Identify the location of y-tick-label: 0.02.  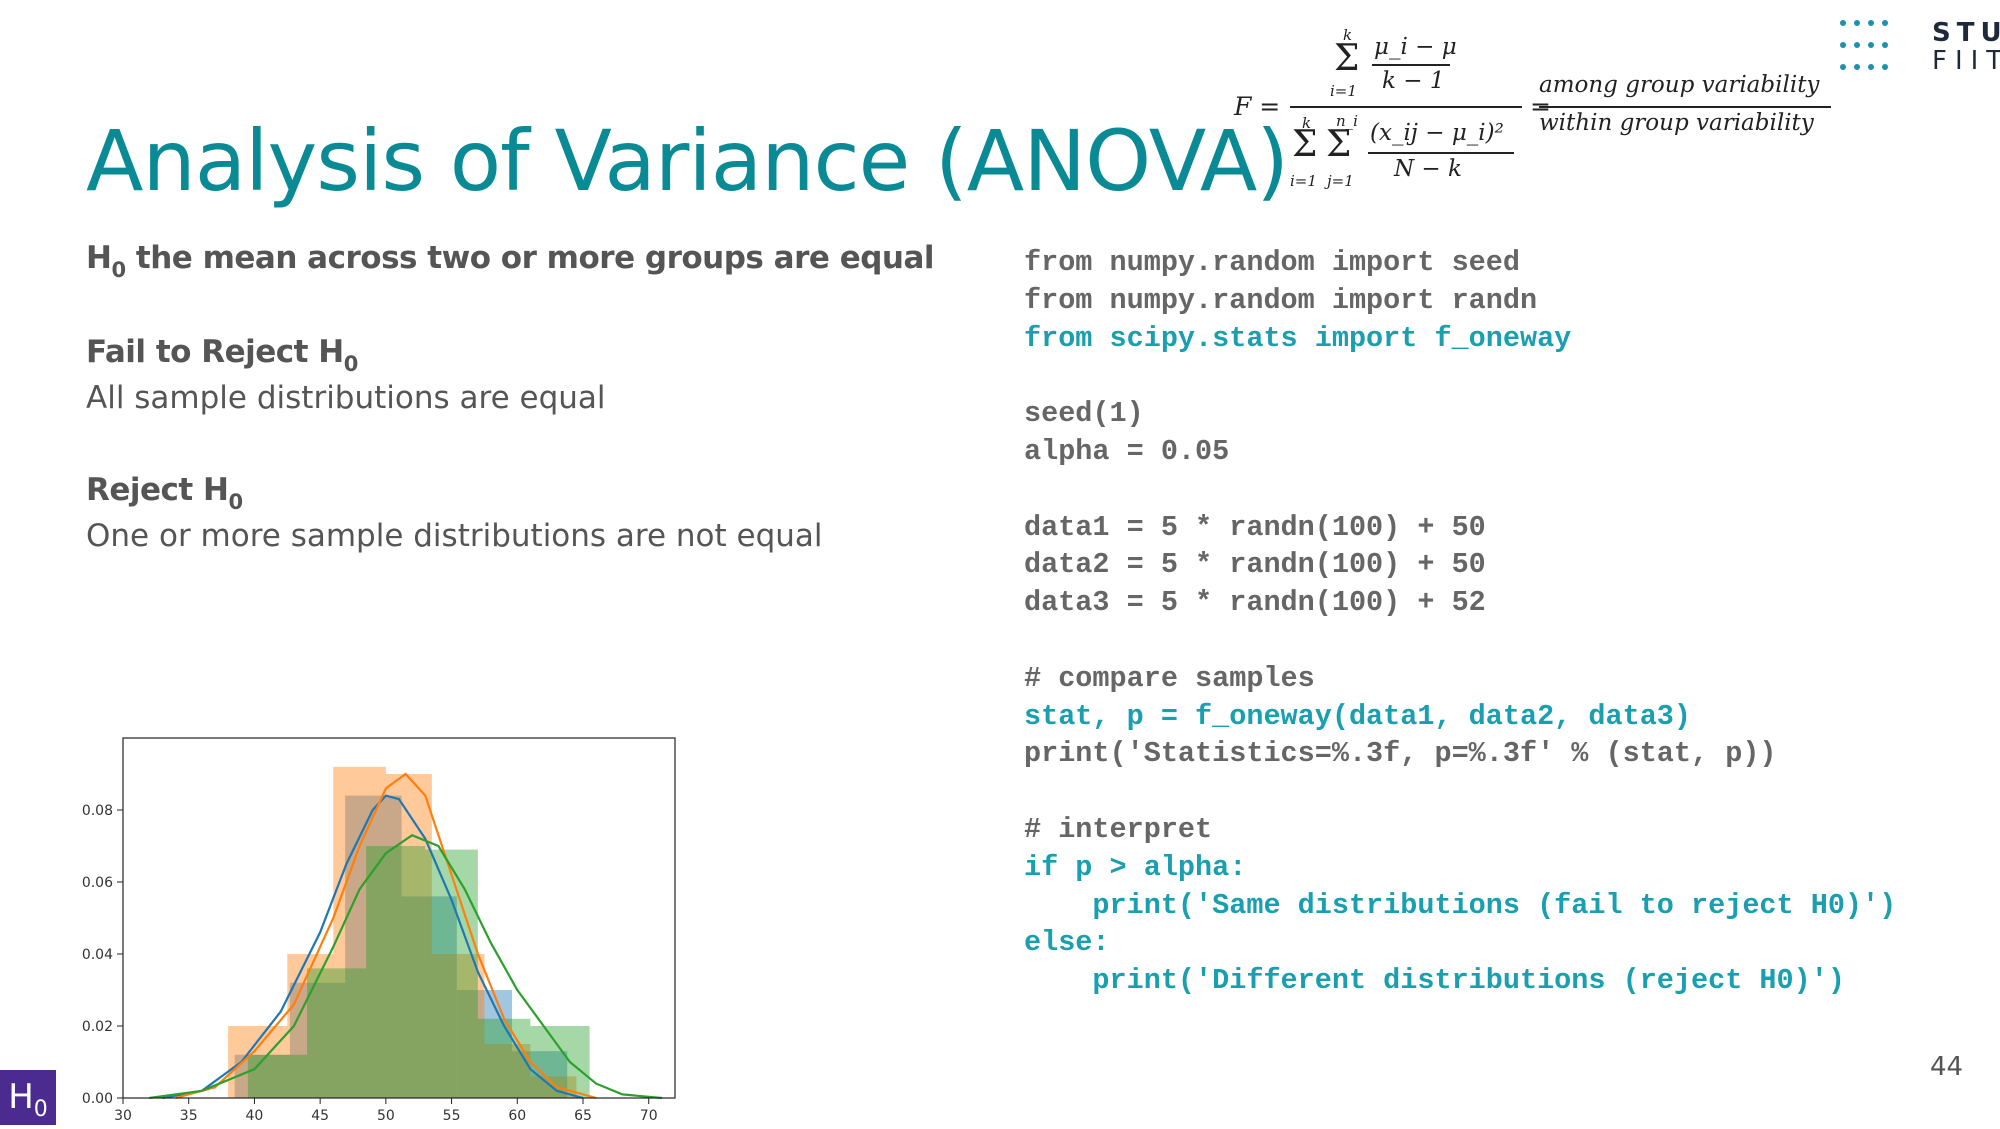
(97, 1027).